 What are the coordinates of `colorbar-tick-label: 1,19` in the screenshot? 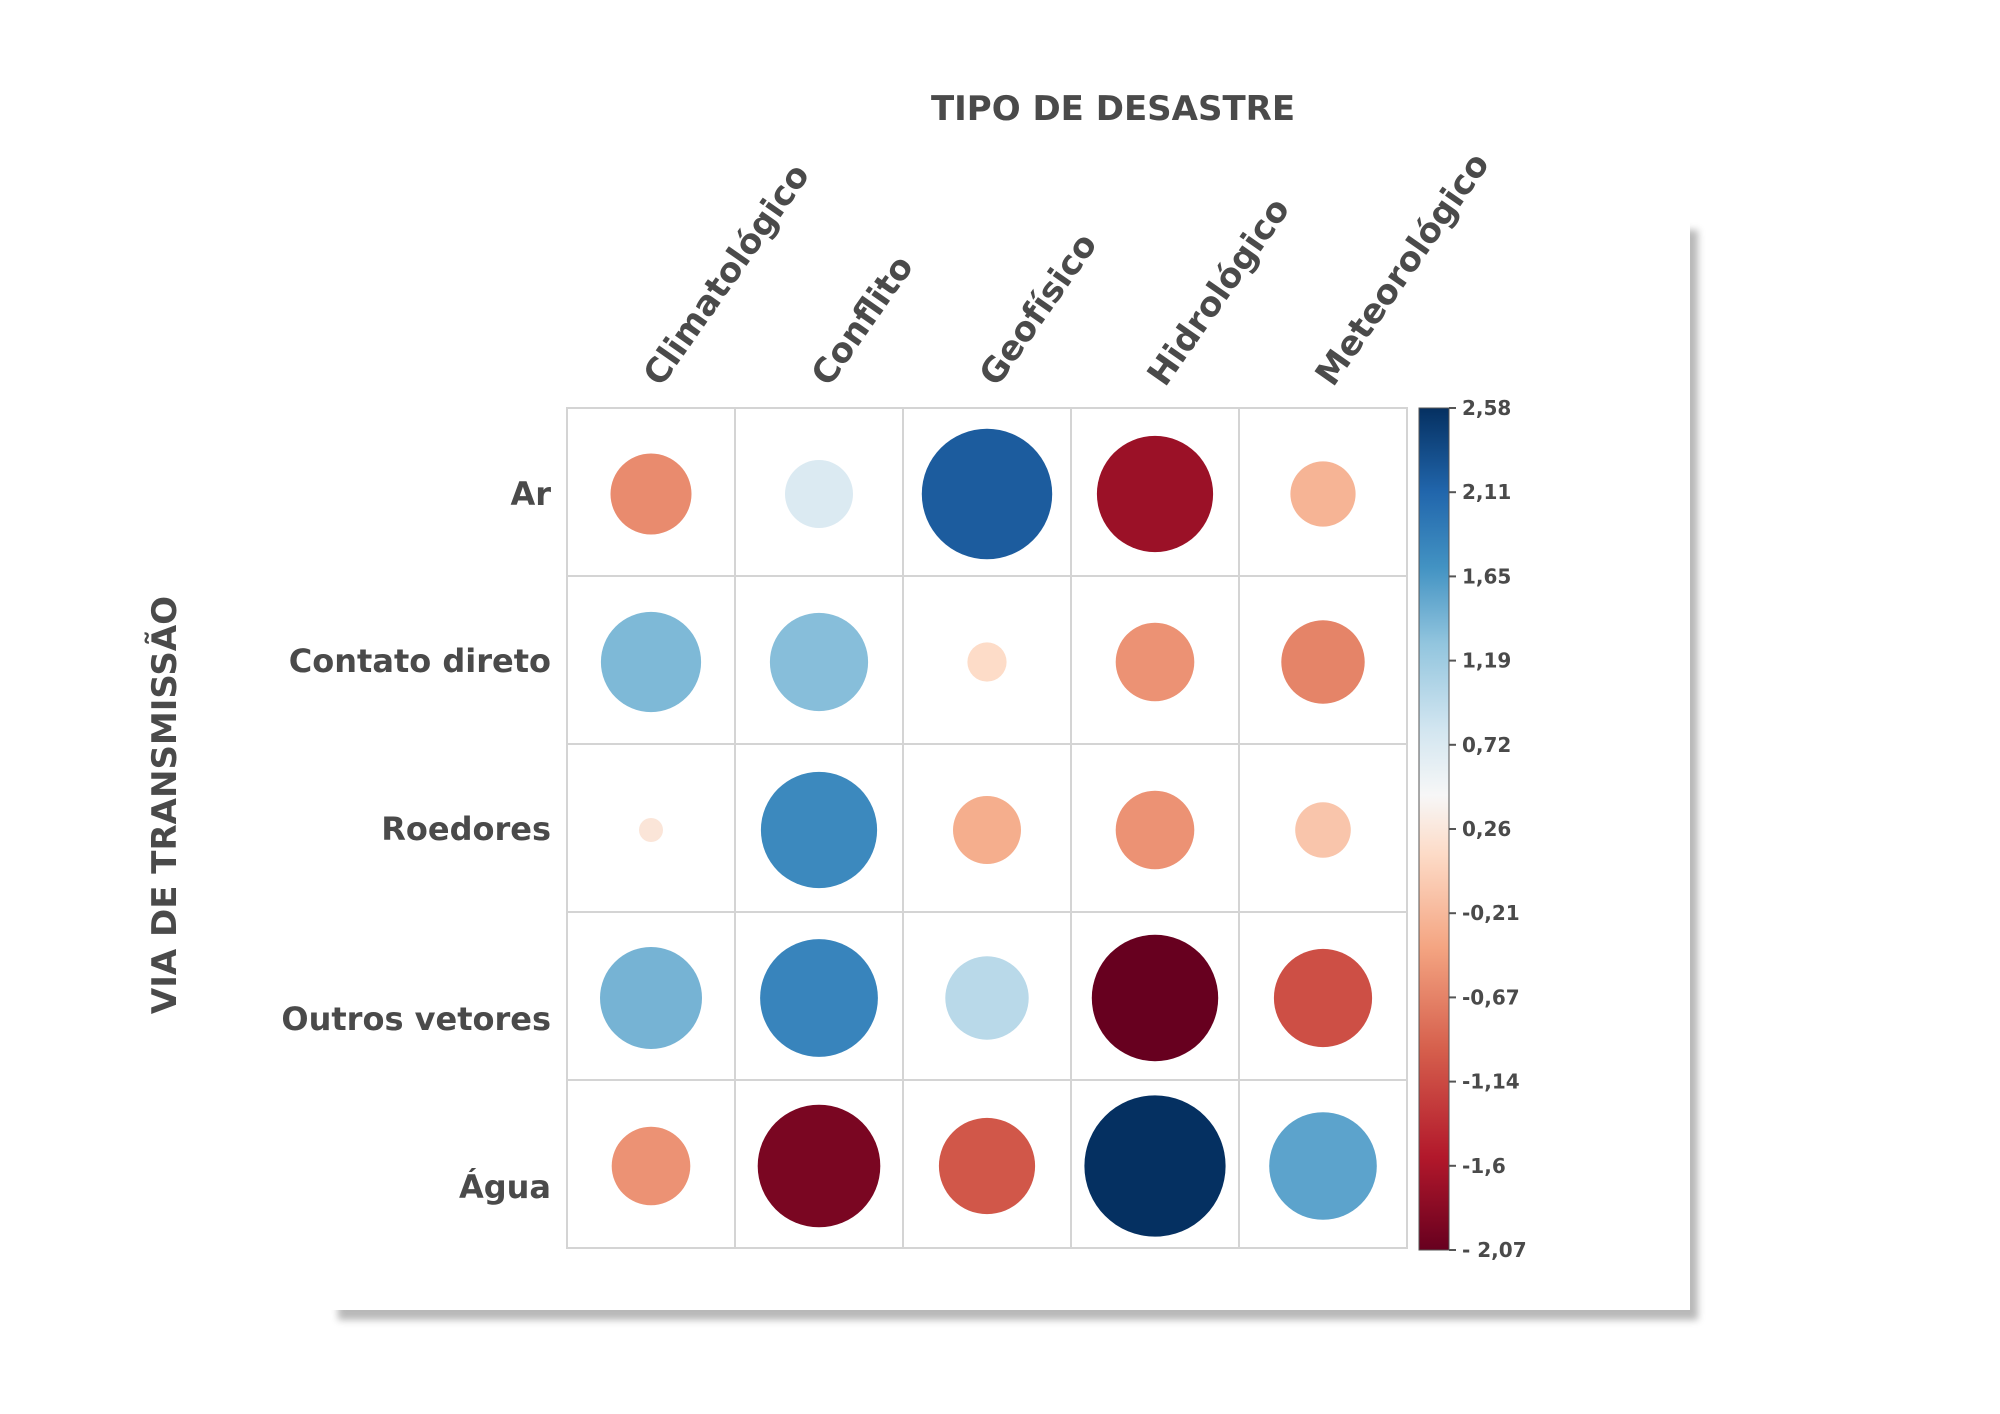 It's located at (1486, 661).